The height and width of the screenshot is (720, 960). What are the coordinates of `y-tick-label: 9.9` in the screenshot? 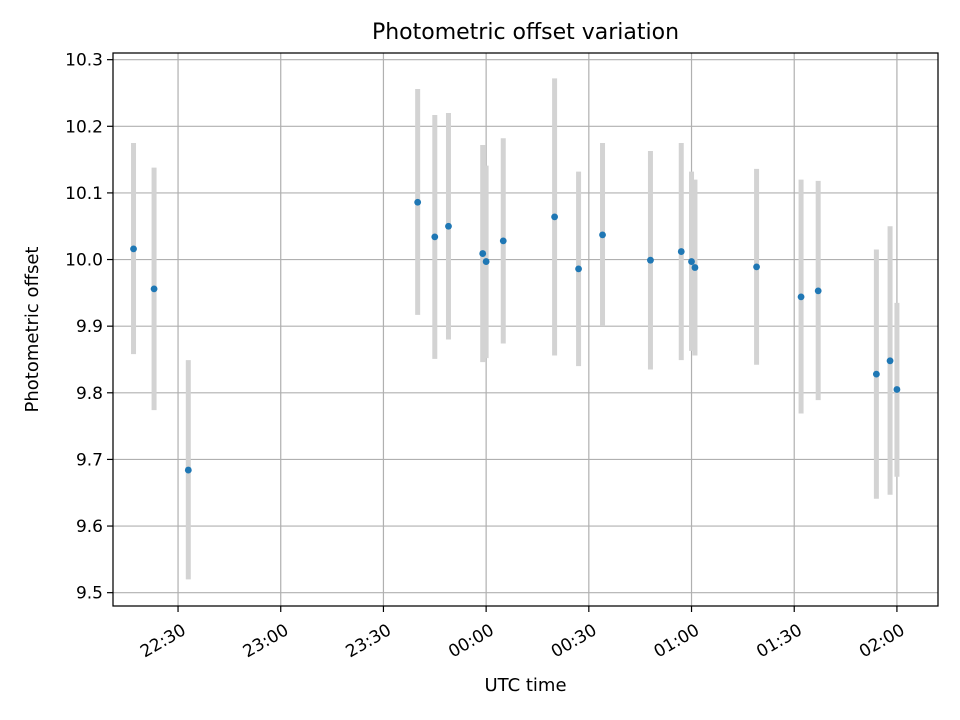 It's located at (89, 327).